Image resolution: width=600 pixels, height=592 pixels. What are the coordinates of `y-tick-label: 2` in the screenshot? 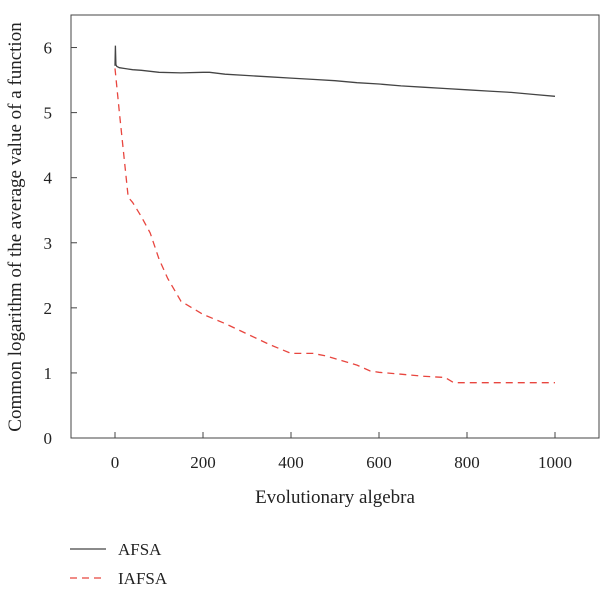 It's located at (48, 308).